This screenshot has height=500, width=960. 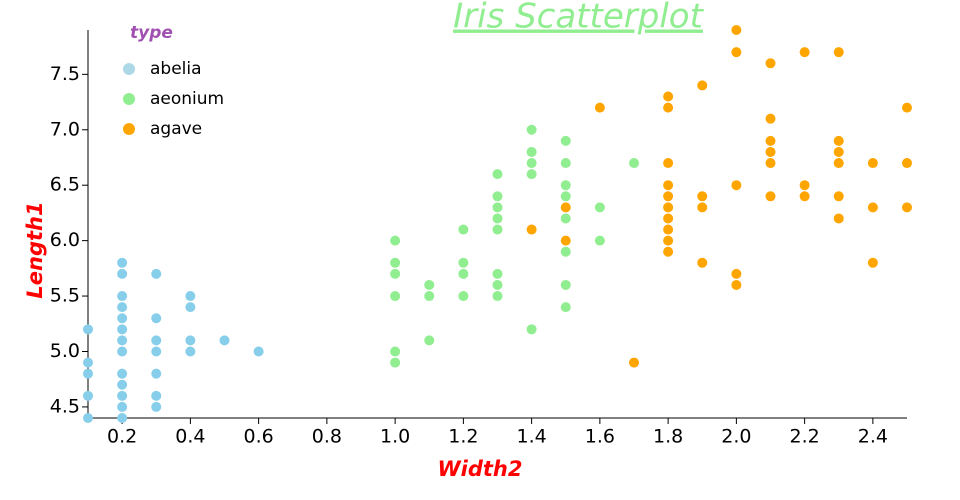 What do you see at coordinates (395, 437) in the screenshot?
I see `x-tick-label: 1.0` at bounding box center [395, 437].